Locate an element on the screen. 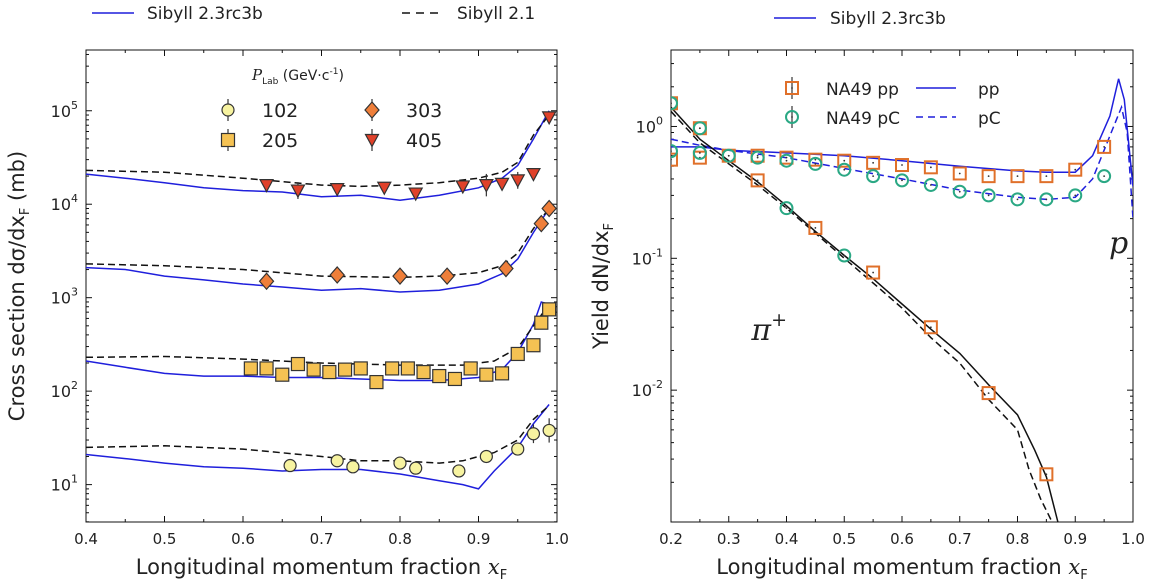 Image resolution: width=1161 pixels, height=588 pixels. annotation-superscript: + is located at coordinates (779, 320).